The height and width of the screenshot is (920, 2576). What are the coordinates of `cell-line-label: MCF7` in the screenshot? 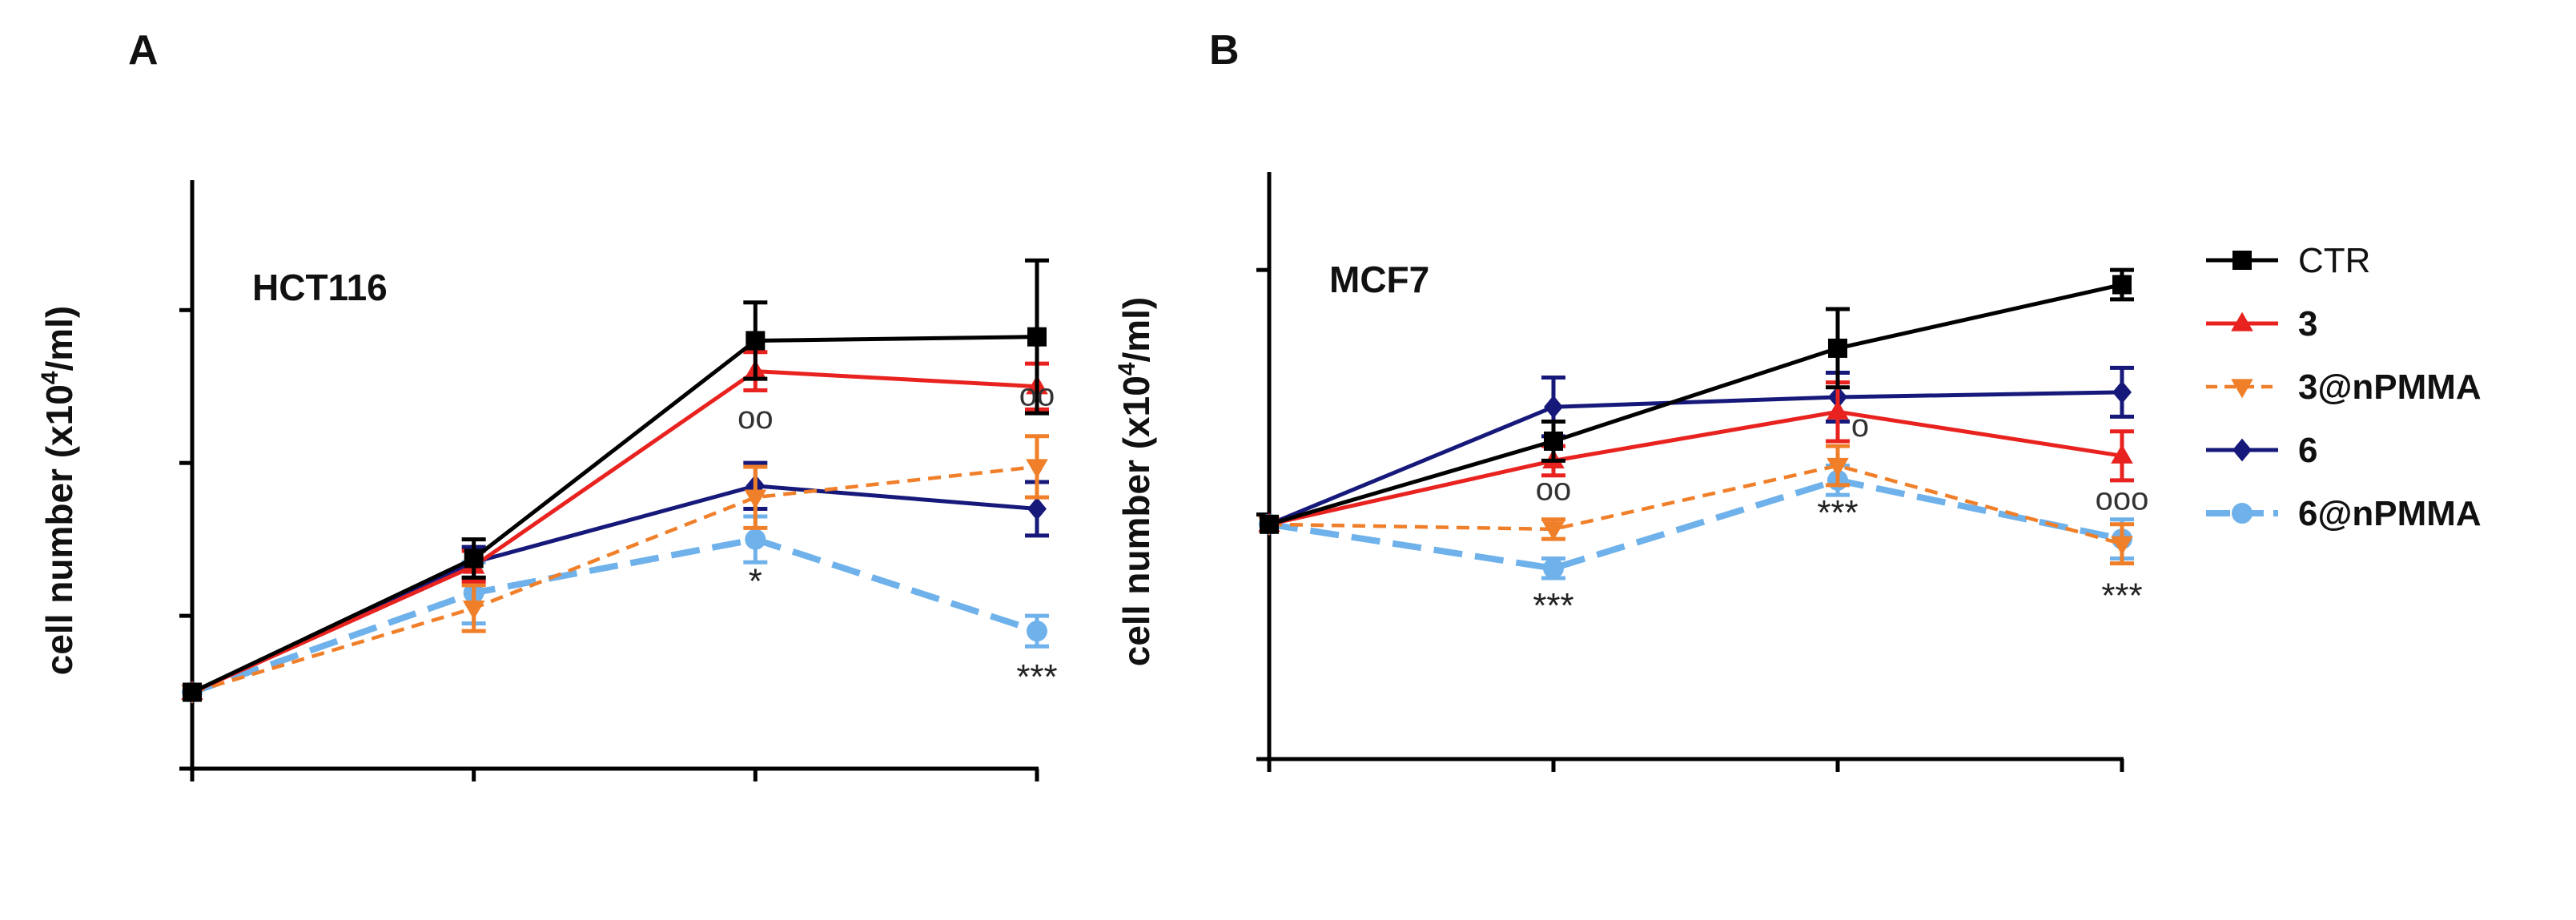 It's located at (1379, 279).